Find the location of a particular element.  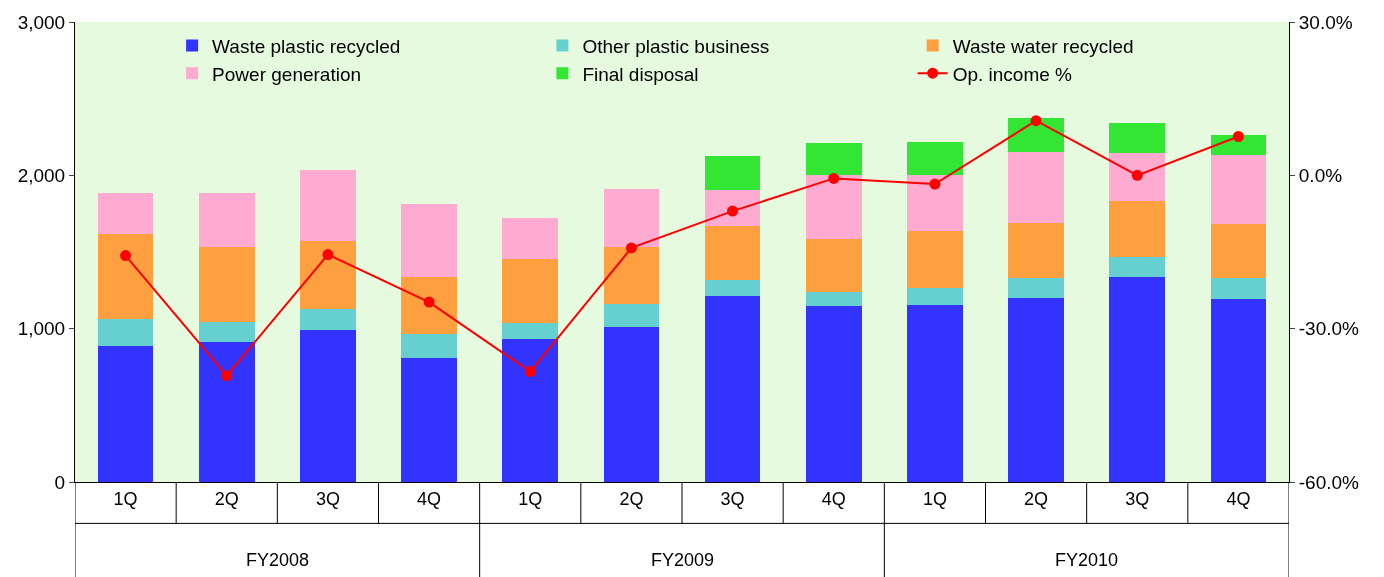

legend-label: Waste plastic recycled is located at coordinates (306, 46).